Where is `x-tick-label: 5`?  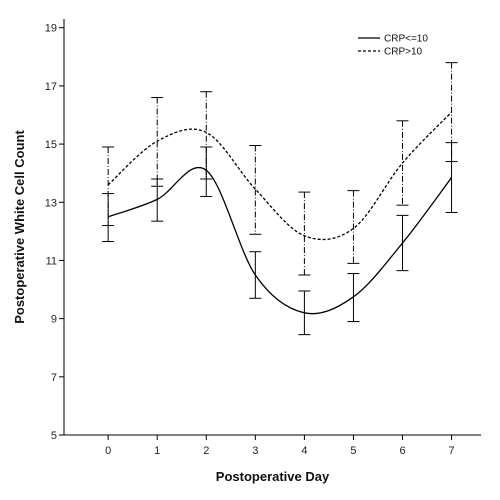
x-tick-label: 5 is located at coordinates (353, 451).